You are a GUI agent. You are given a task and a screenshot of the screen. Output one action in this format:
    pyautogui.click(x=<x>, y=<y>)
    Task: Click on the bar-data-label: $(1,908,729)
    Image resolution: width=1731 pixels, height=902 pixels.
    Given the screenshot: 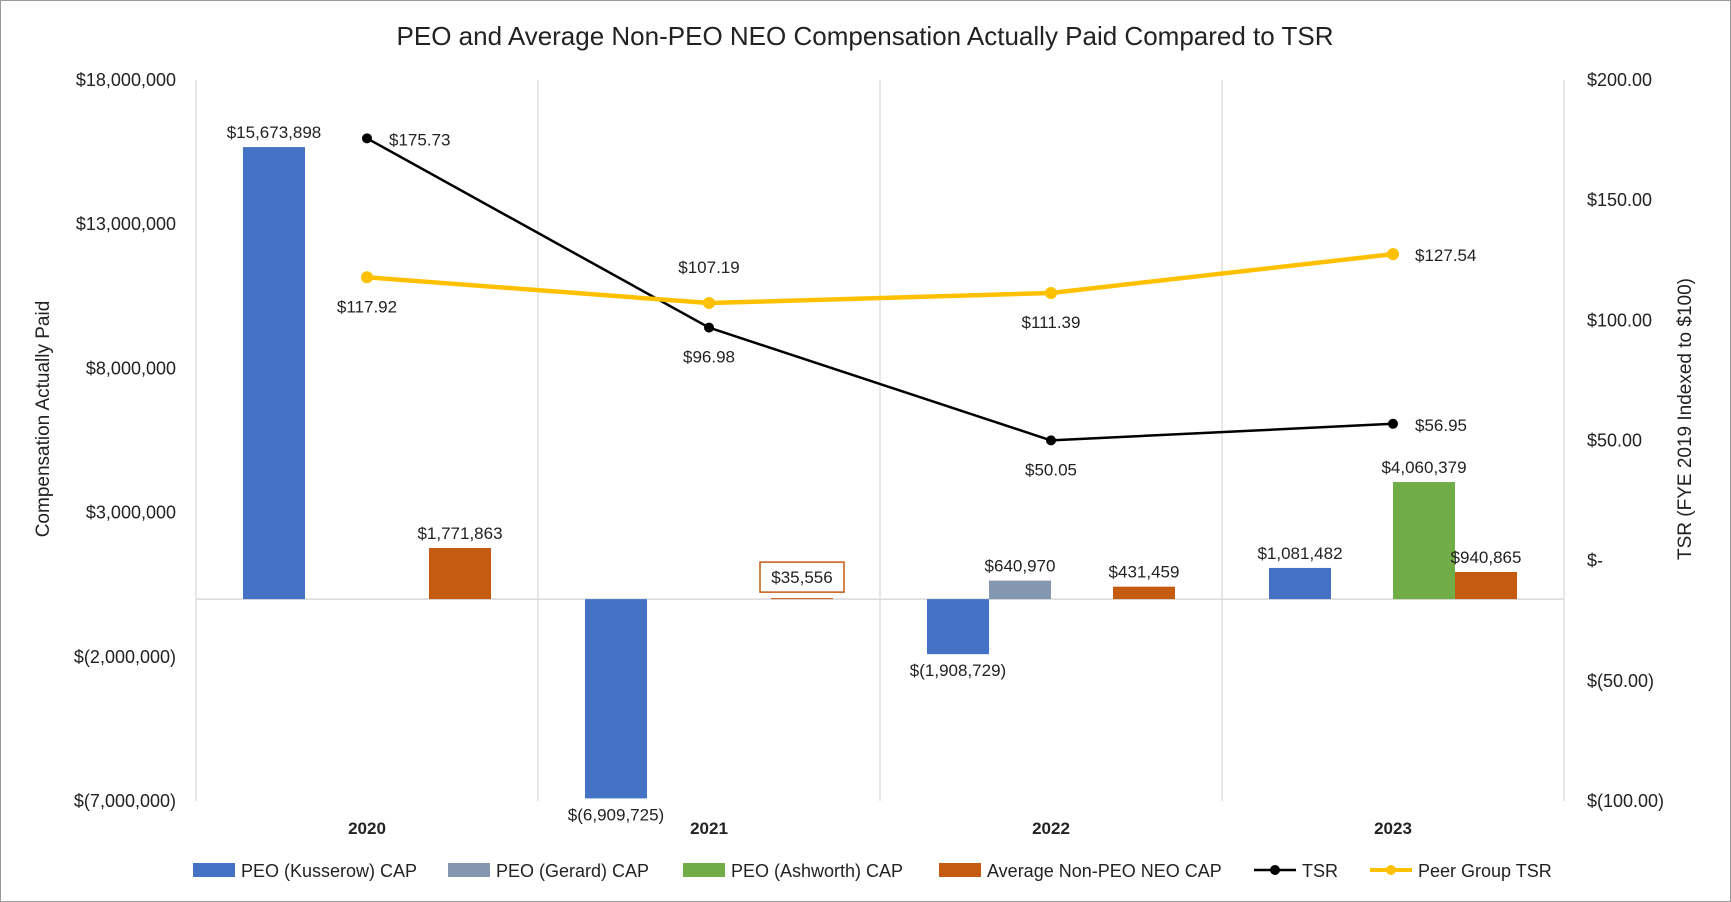 What is the action you would take?
    pyautogui.click(x=958, y=670)
    